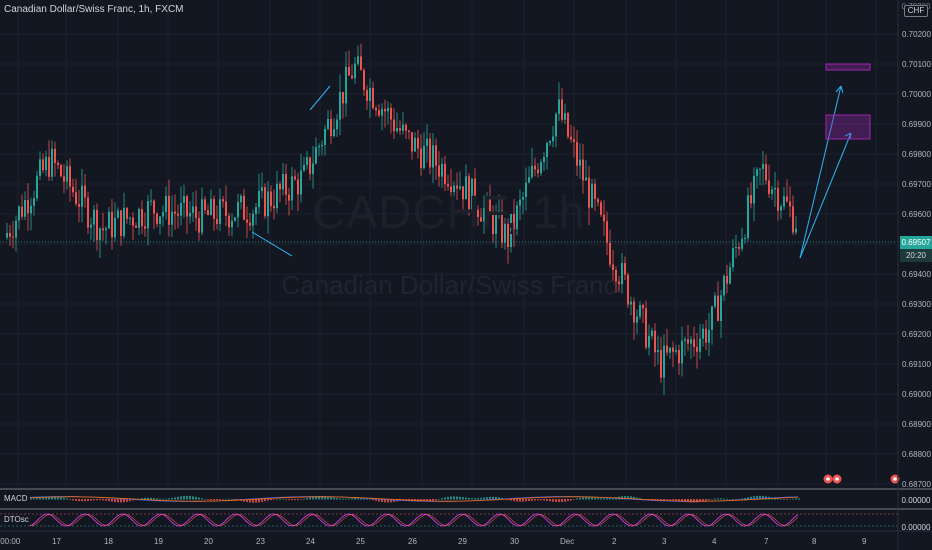 This screenshot has width=932, height=550. I want to click on target-zone, so click(848, 127).